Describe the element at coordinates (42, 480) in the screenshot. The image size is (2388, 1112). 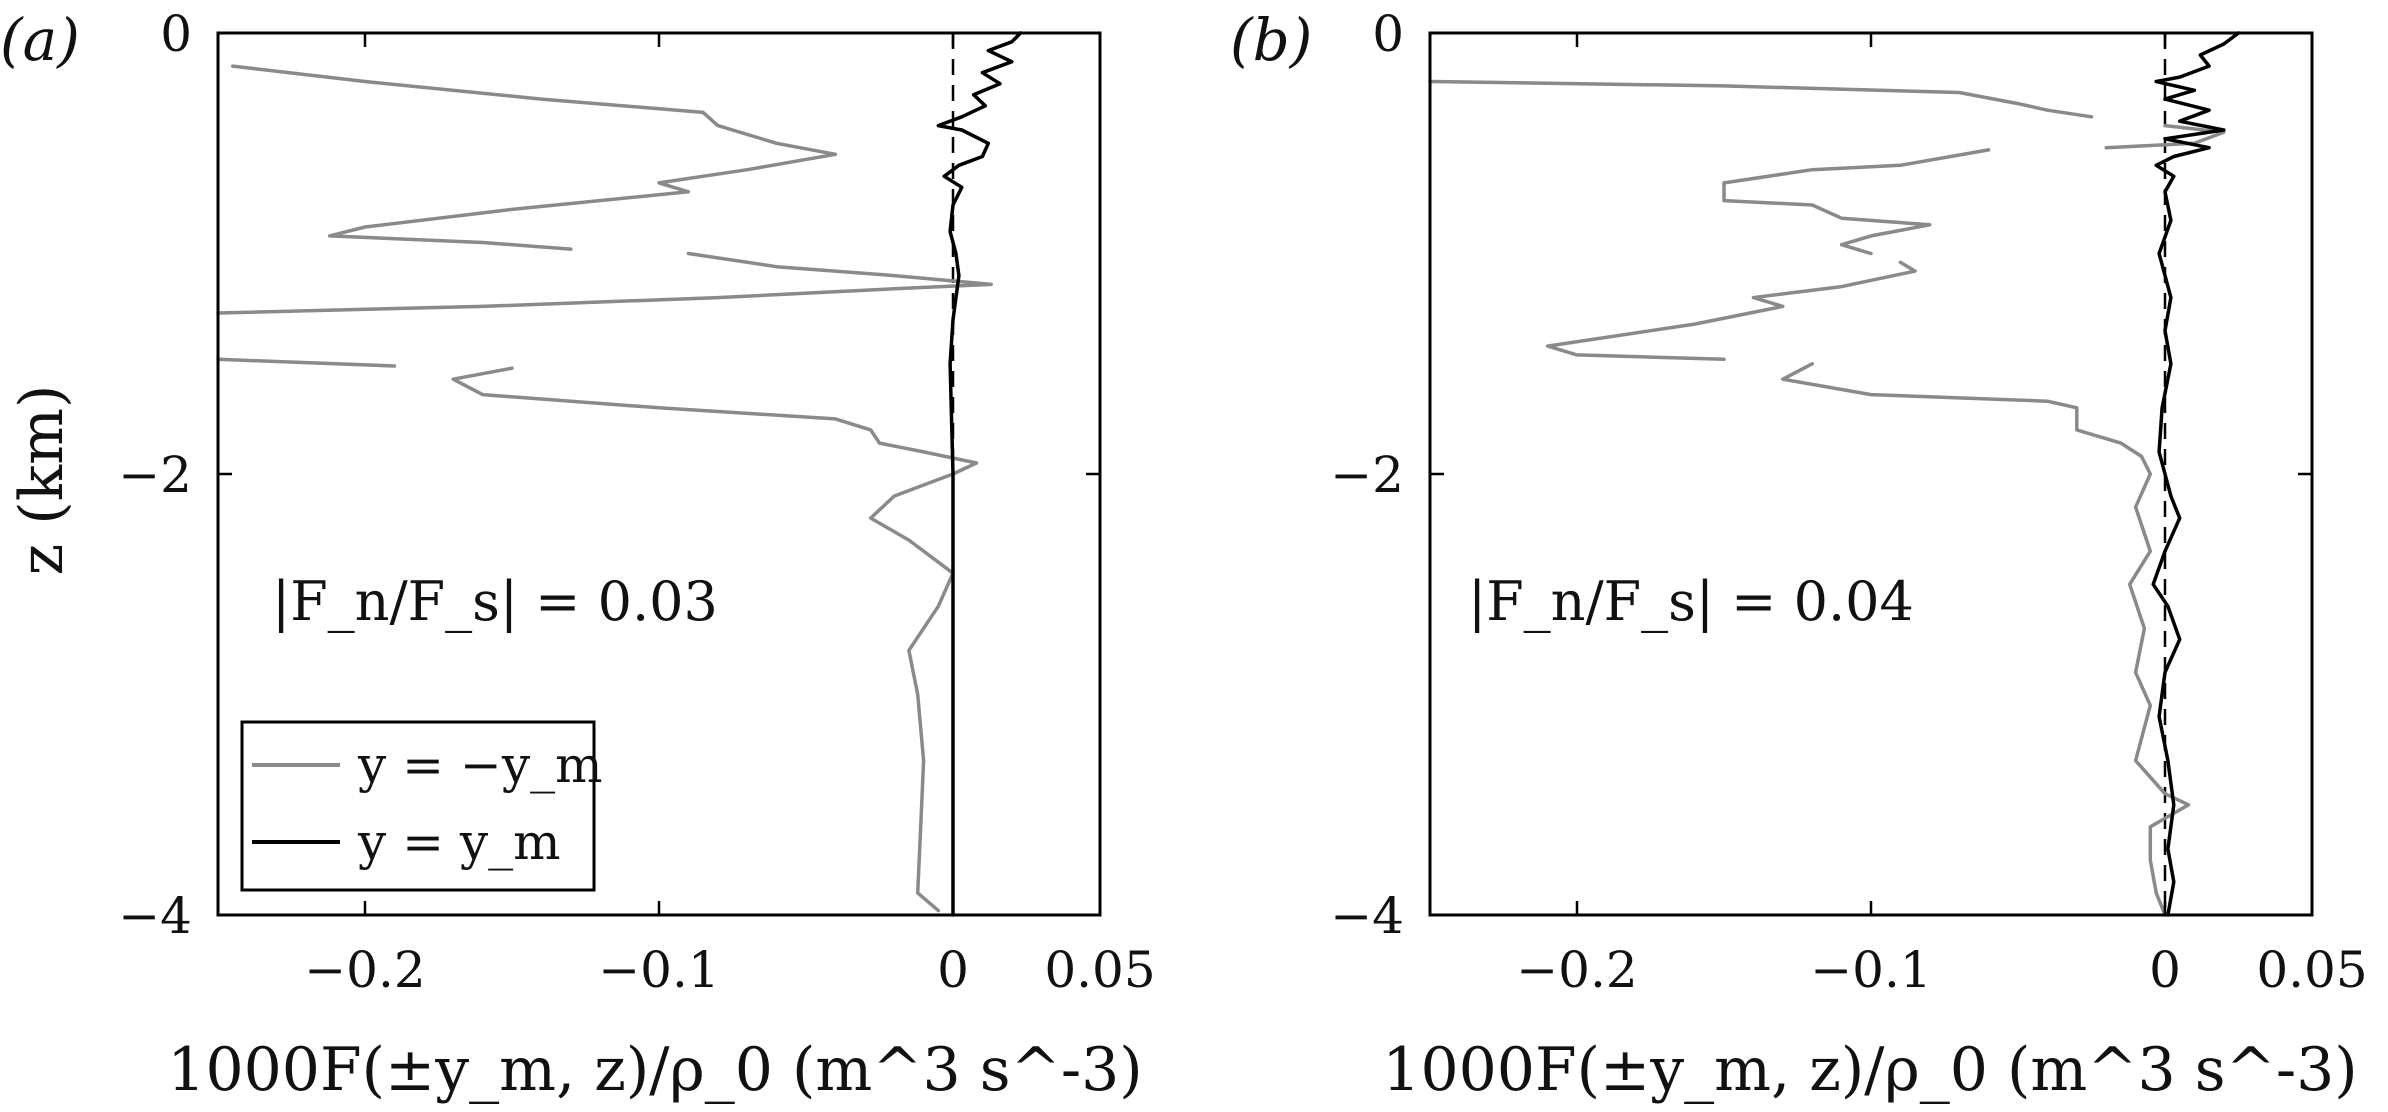
I see `y-axis-title: z (km)` at that location.